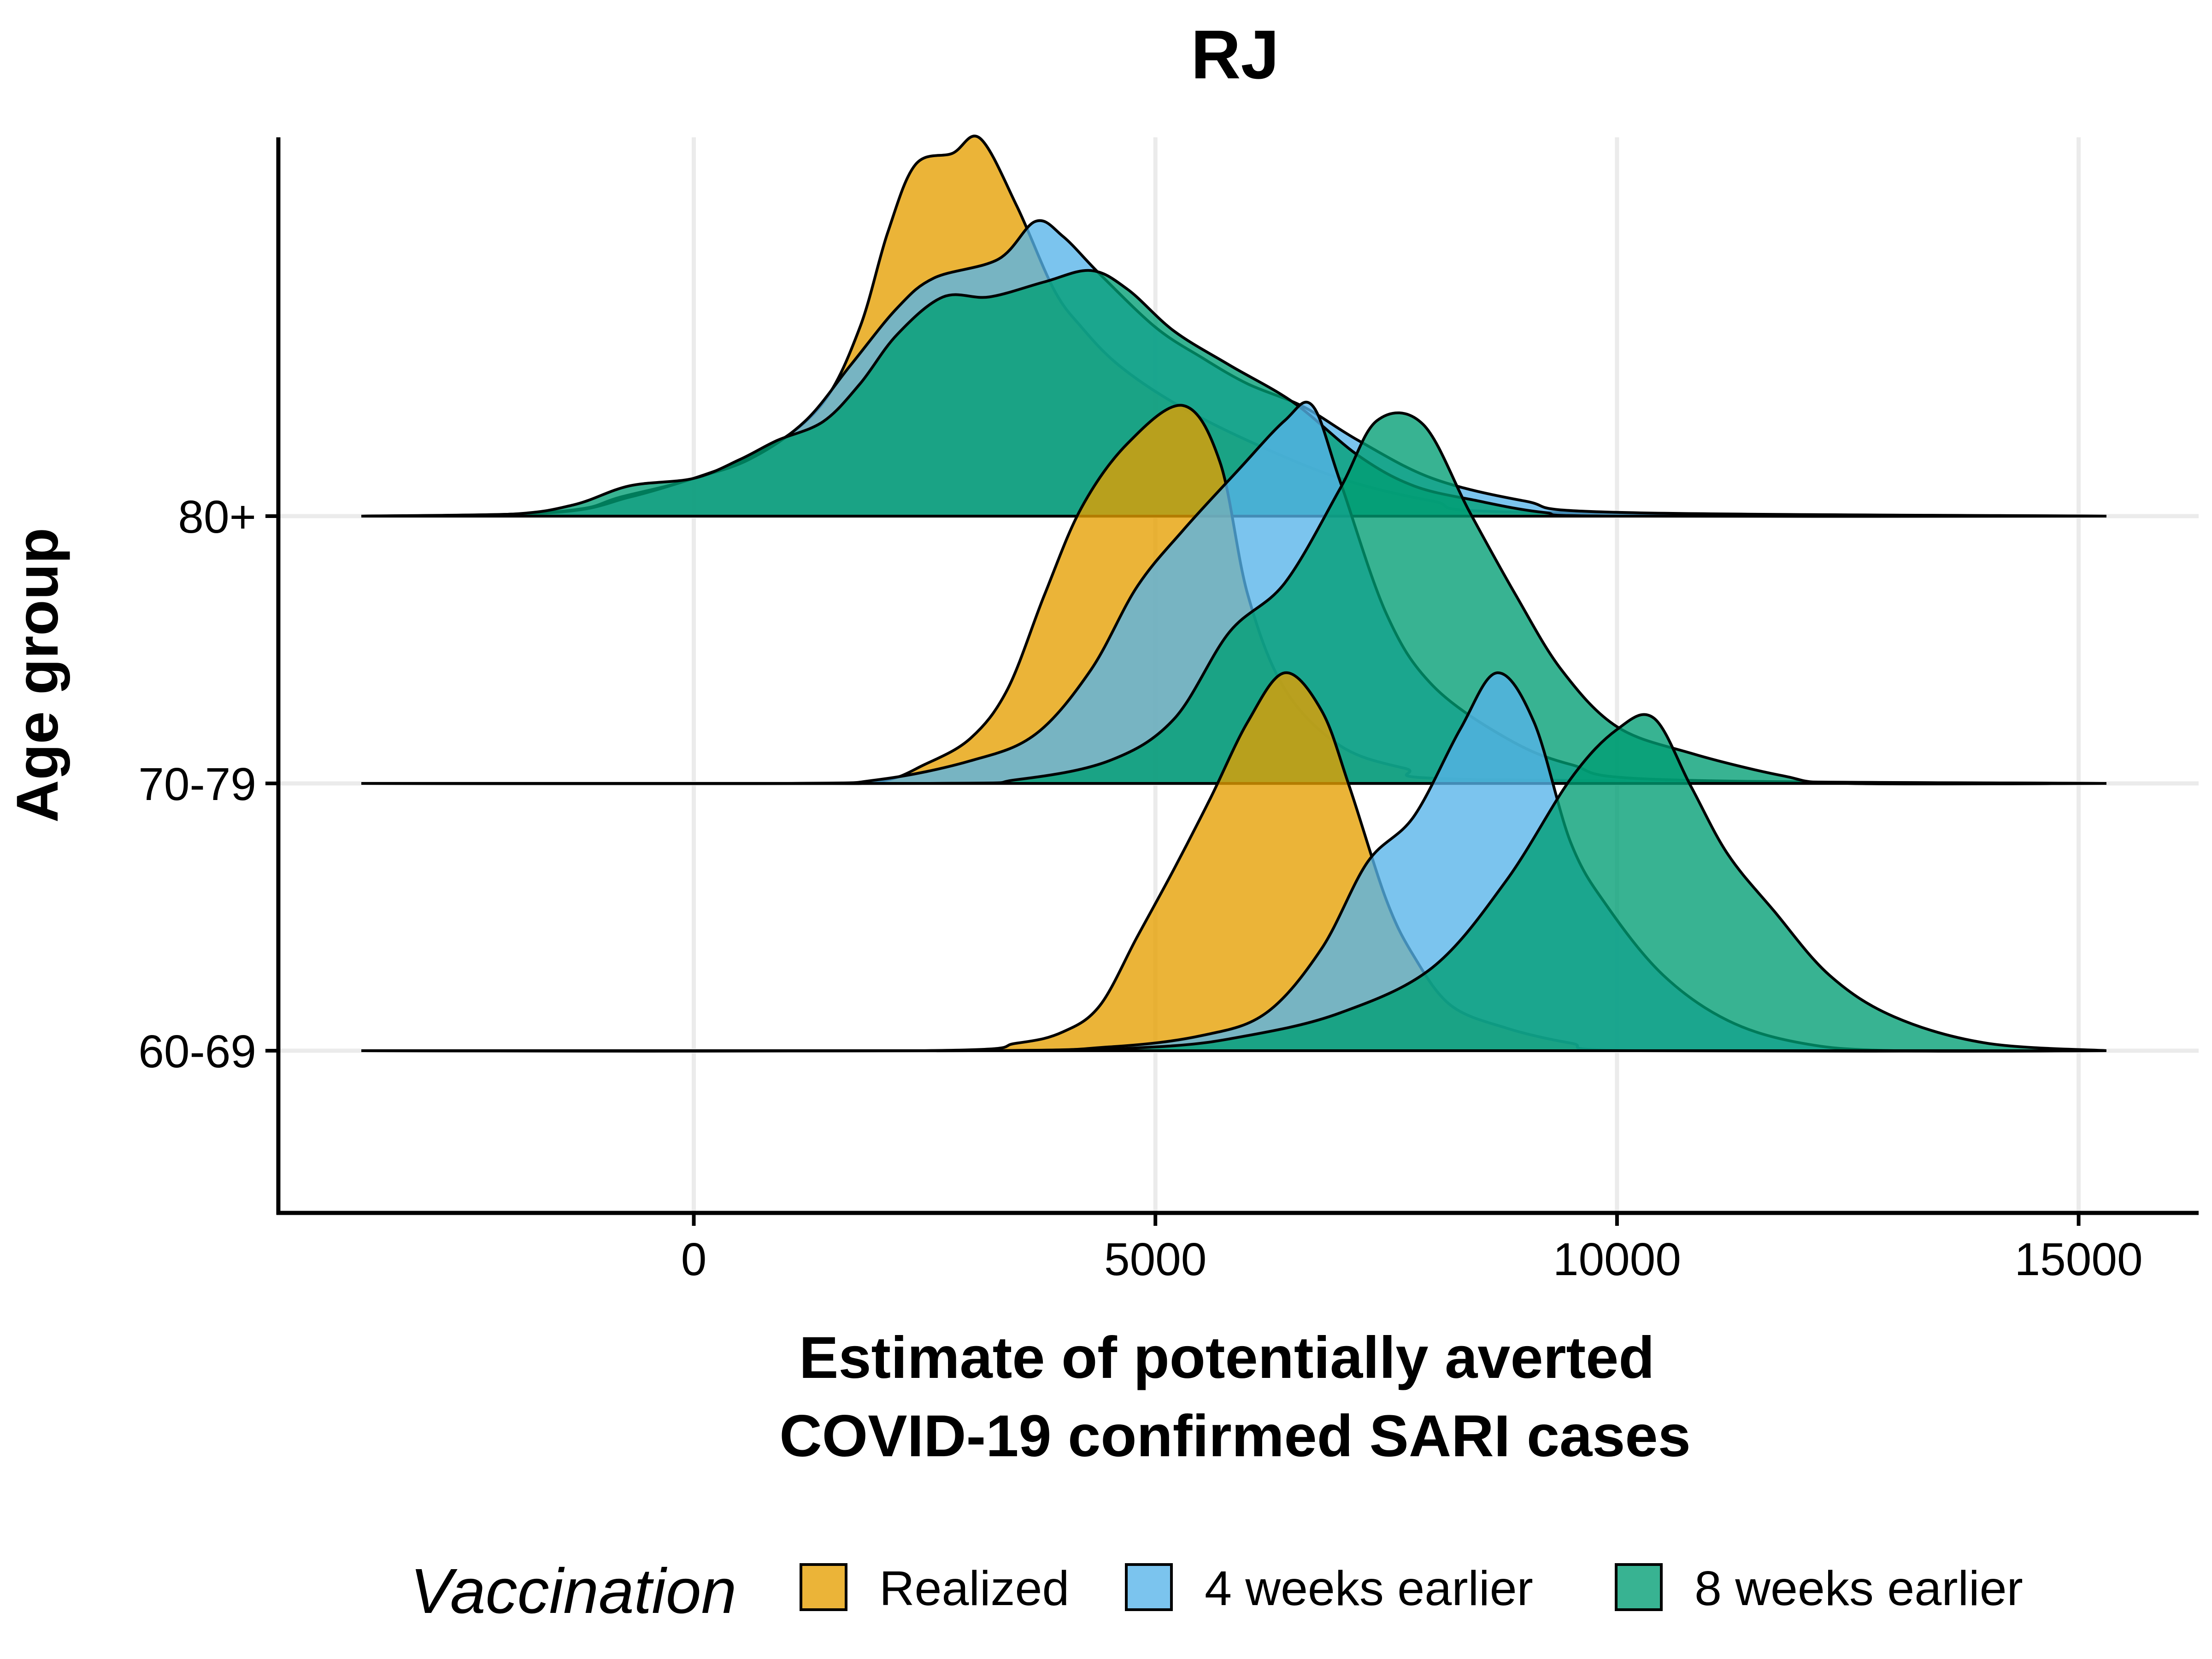  I want to click on x-axis-title-line-1: Estimate of potentially averted, so click(1227, 1358).